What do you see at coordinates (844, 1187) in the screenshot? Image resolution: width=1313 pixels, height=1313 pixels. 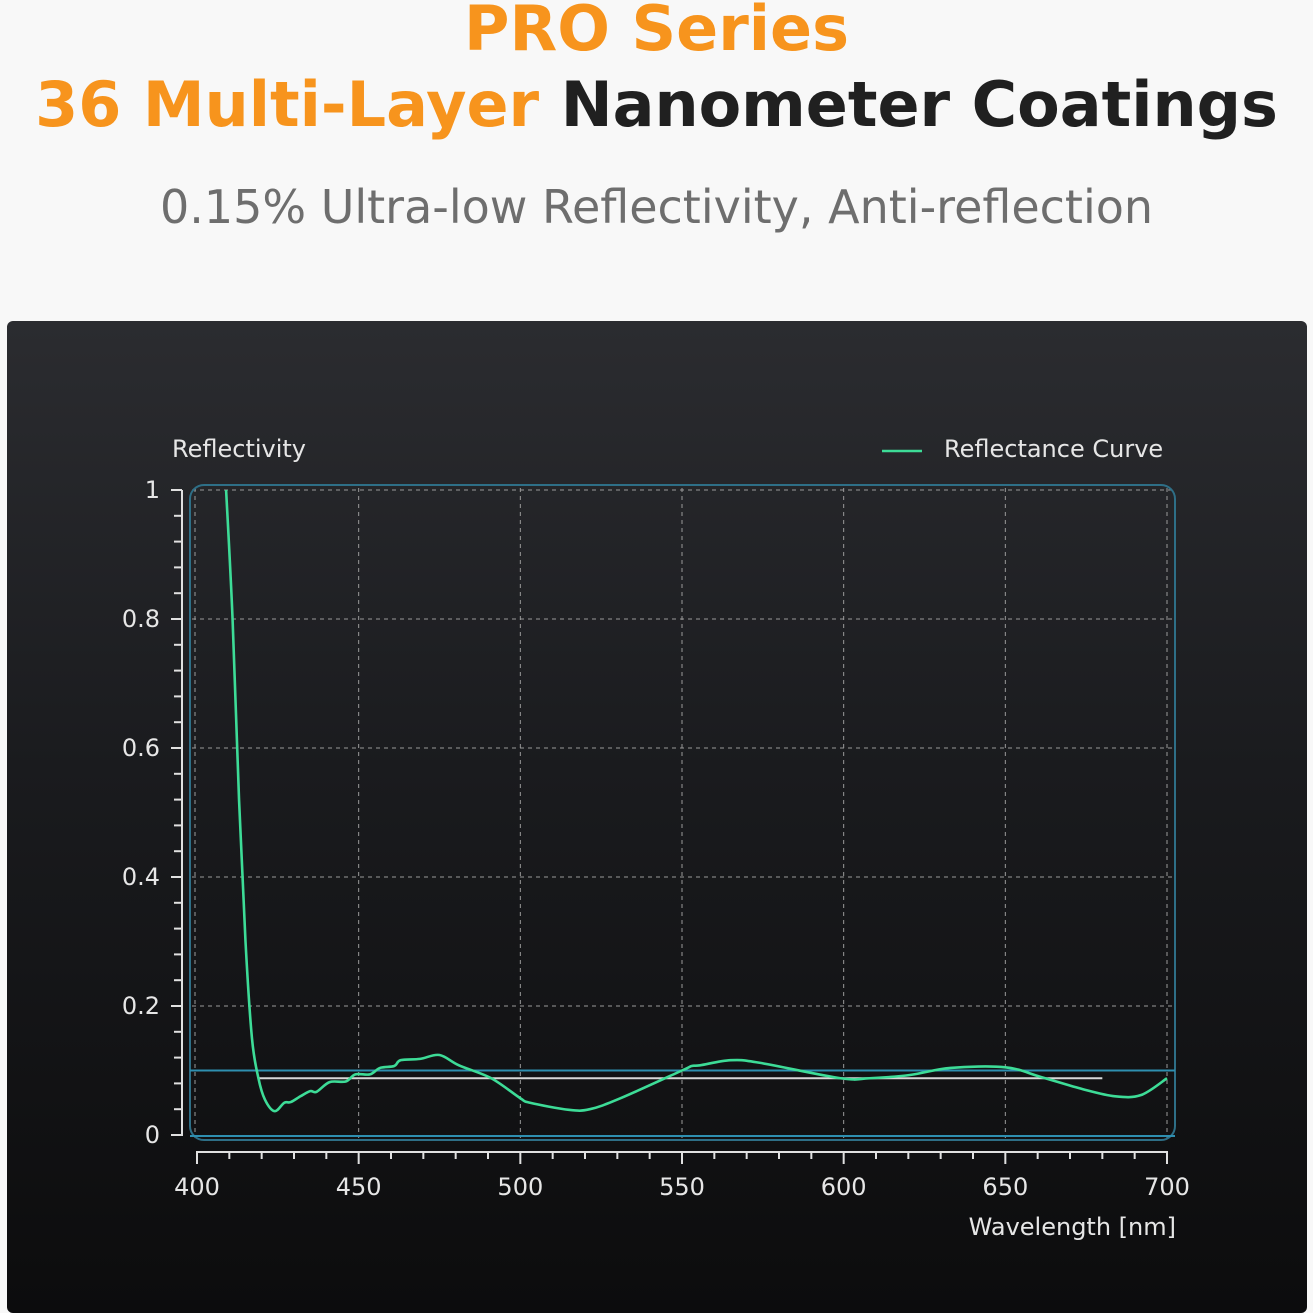 I see `x-tick-label: 600` at bounding box center [844, 1187].